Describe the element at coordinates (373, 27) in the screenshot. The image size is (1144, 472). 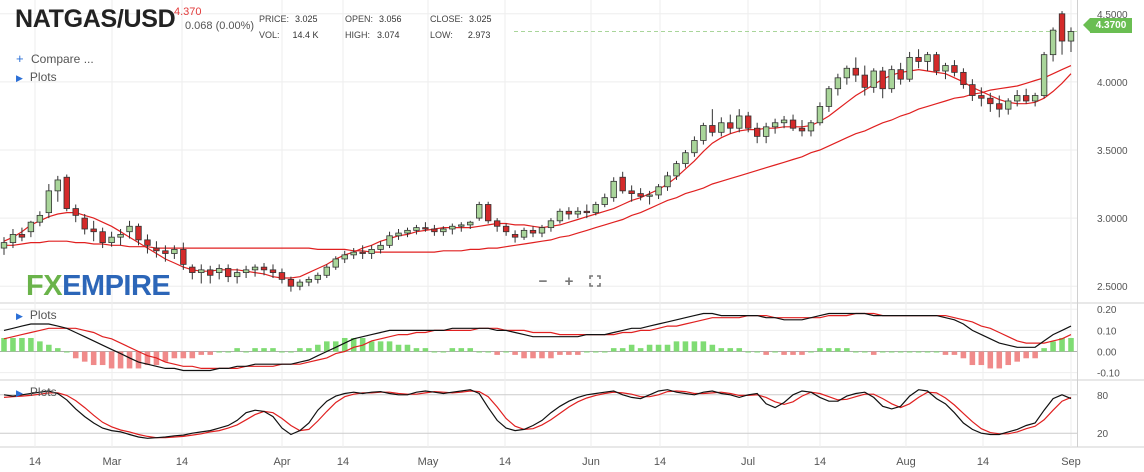
I see `stats-col-open: OPEN: 3.056 HIGH: 3.074` at that location.